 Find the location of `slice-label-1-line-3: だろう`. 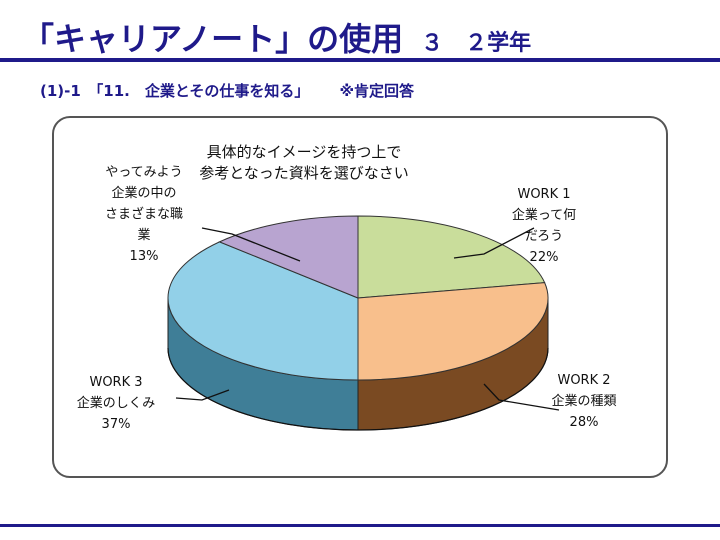

slice-label-1-line-3: だろう is located at coordinates (544, 236).